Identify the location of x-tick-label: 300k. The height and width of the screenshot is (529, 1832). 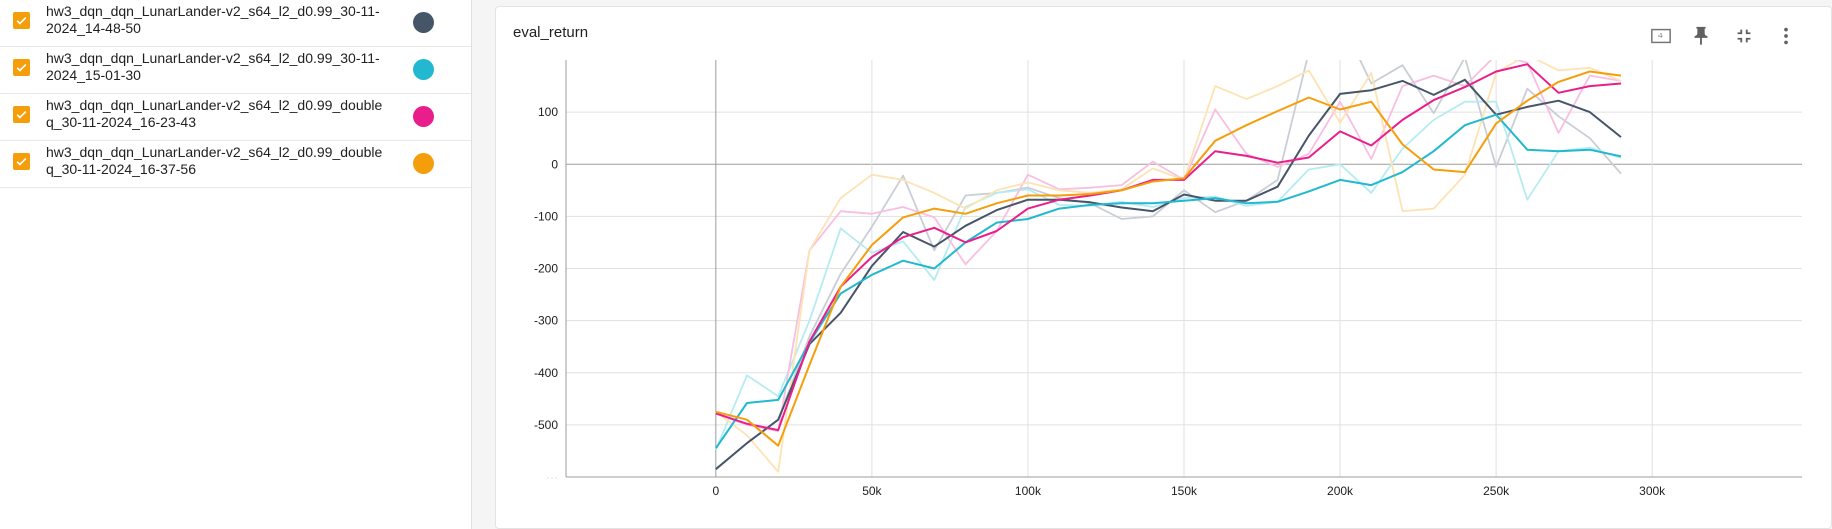
(1652, 491).